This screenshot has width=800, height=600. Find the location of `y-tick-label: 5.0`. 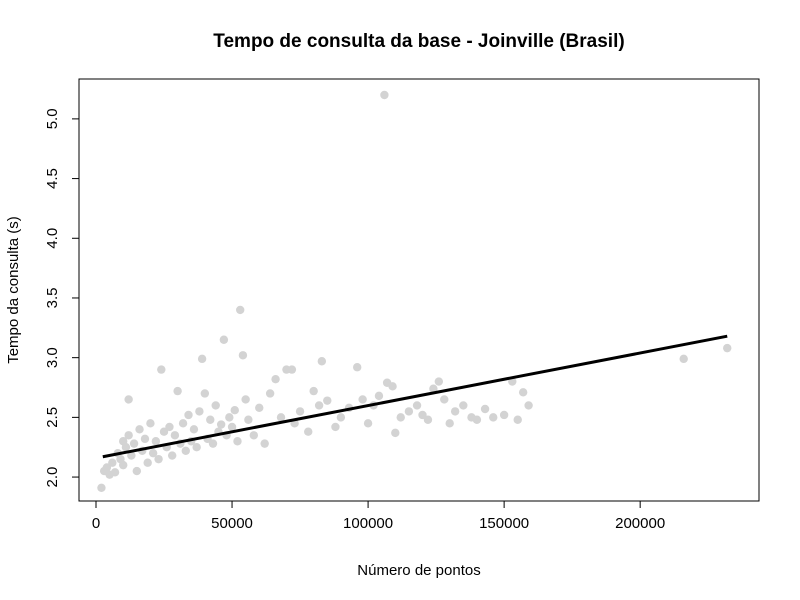

y-tick-label: 5.0 is located at coordinates (52, 118).